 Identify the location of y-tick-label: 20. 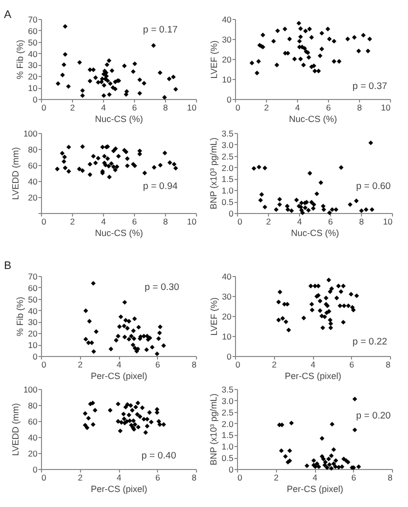
(33, 333).